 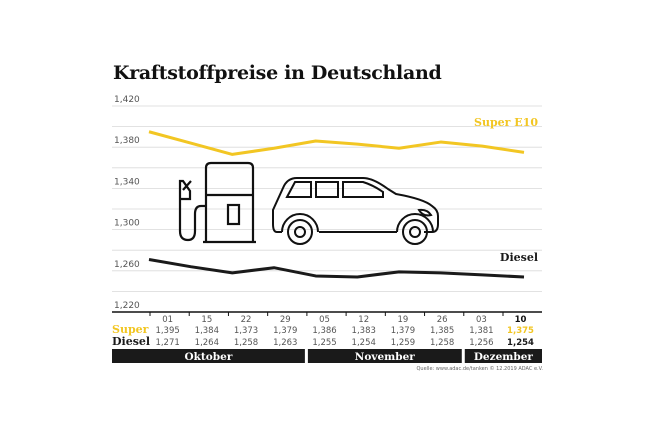 What do you see at coordinates (403, 343) in the screenshot?
I see `data-value-label: 1,259` at bounding box center [403, 343].